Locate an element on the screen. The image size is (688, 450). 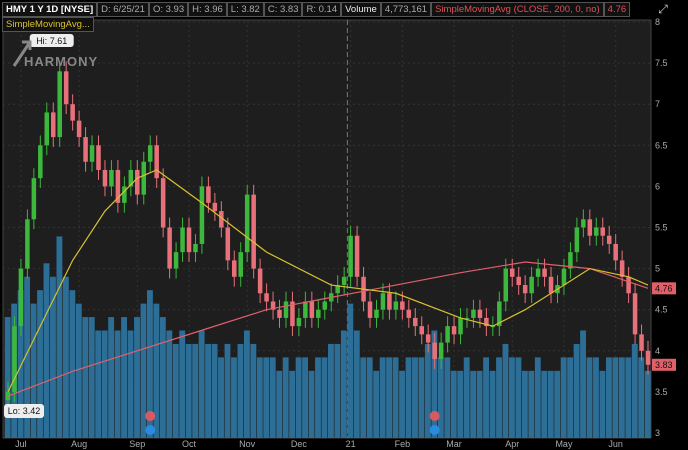
expand-icon: ⤢ is located at coordinates (663, 9).